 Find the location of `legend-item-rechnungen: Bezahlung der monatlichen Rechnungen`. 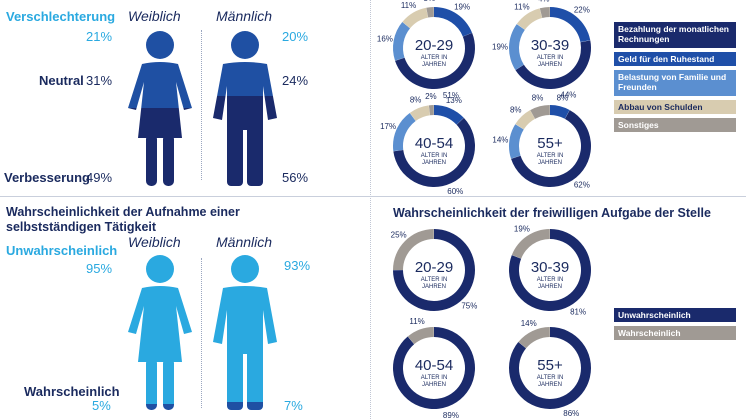

legend-item-rechnungen: Bezahlung der monatlichen Rechnungen is located at coordinates (675, 35).